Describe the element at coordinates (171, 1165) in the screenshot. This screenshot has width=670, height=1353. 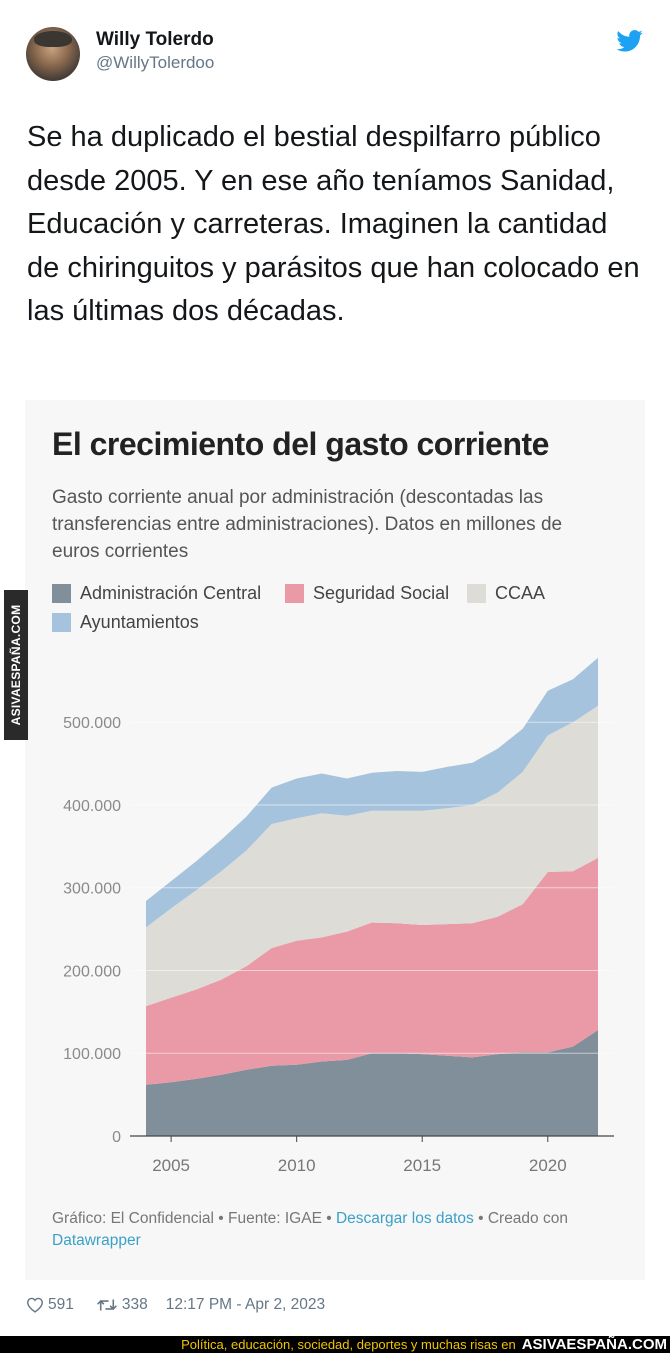
I see `x-tick-label: 2005` at that location.